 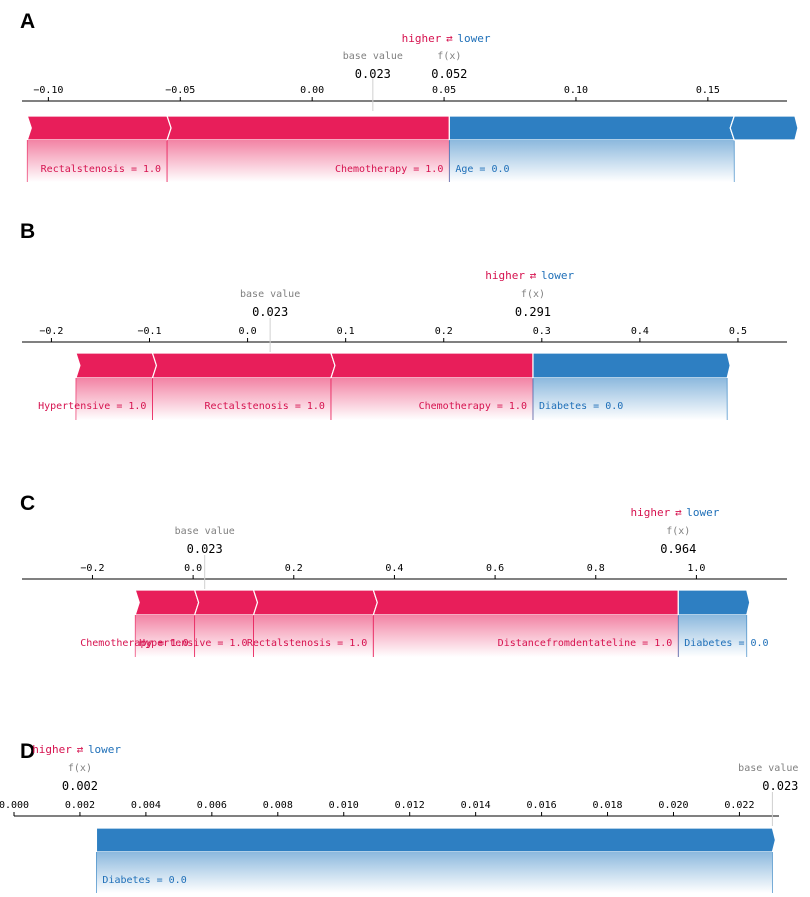 What do you see at coordinates (146, 805) in the screenshot?
I see `x-tick-label: 0.004` at bounding box center [146, 805].